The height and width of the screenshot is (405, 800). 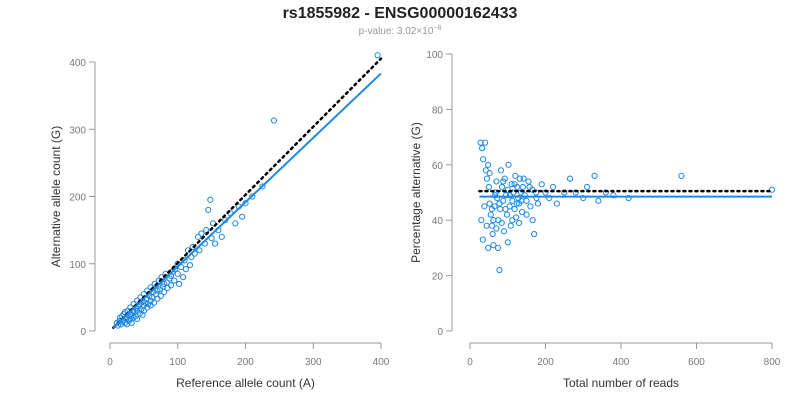 I want to click on x-tick-label: 200, so click(x=545, y=362).